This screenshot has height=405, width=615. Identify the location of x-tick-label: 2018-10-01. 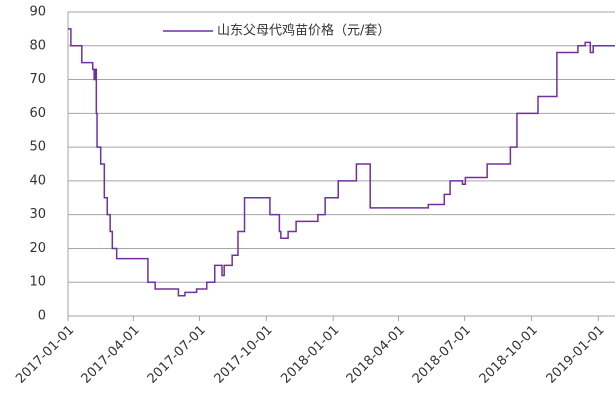
(509, 355).